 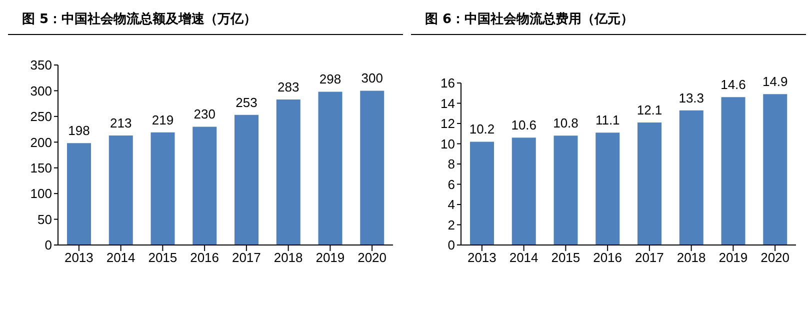 What do you see at coordinates (451, 204) in the screenshot?
I see `y-tick-label: 4` at bounding box center [451, 204].